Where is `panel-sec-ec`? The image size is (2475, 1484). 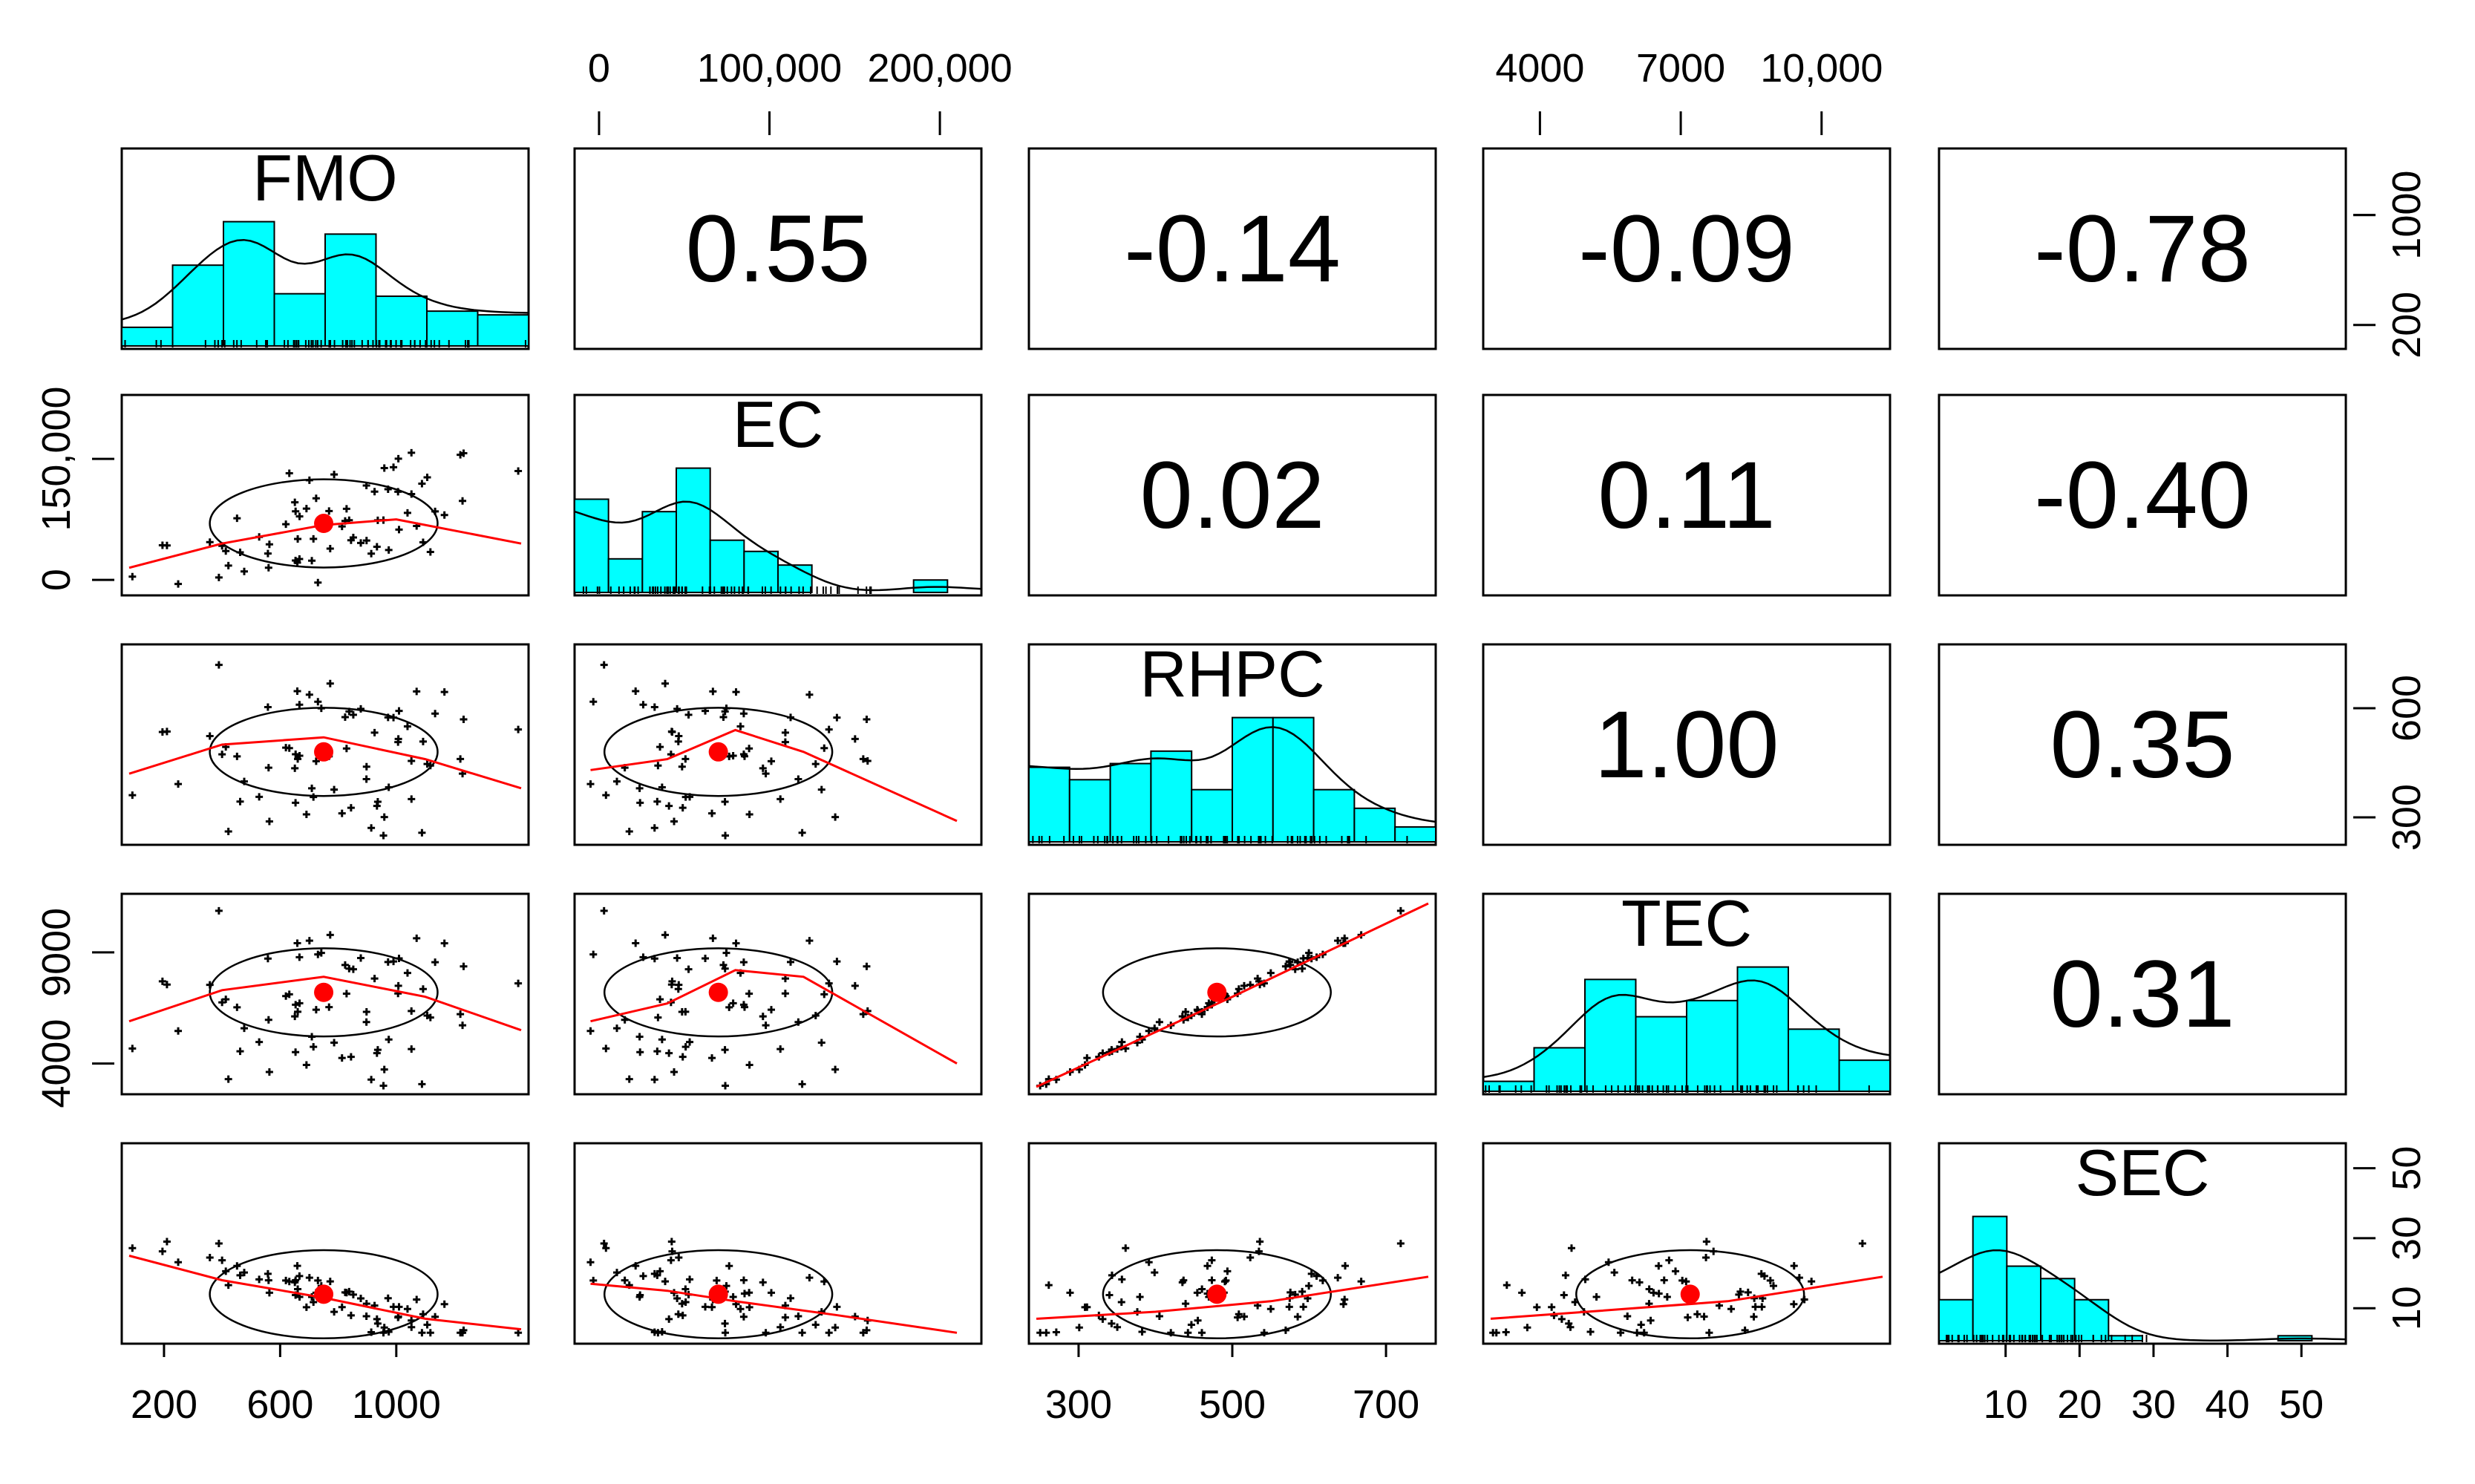
panel-sec-ec is located at coordinates (778, 1243).